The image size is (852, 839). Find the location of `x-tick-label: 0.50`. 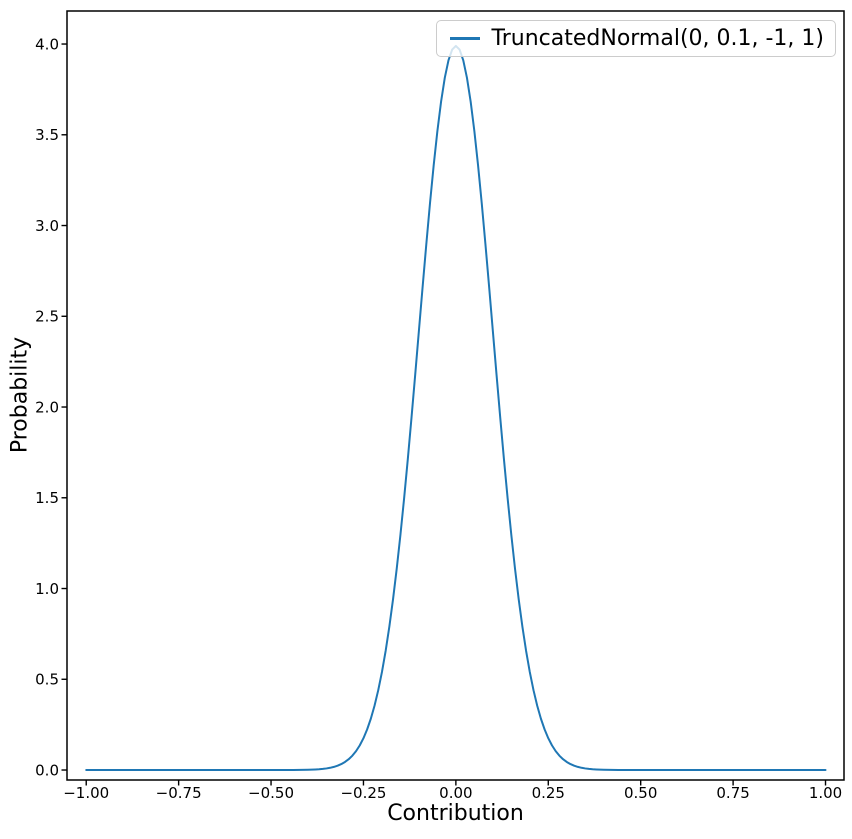

x-tick-label: 0.50 is located at coordinates (640, 793).